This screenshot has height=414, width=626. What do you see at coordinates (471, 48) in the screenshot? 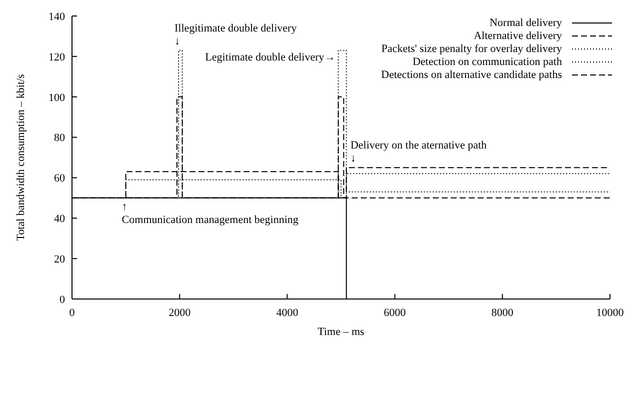
I see `legend-label: Packets' size penalty for overlay delivery` at bounding box center [471, 48].